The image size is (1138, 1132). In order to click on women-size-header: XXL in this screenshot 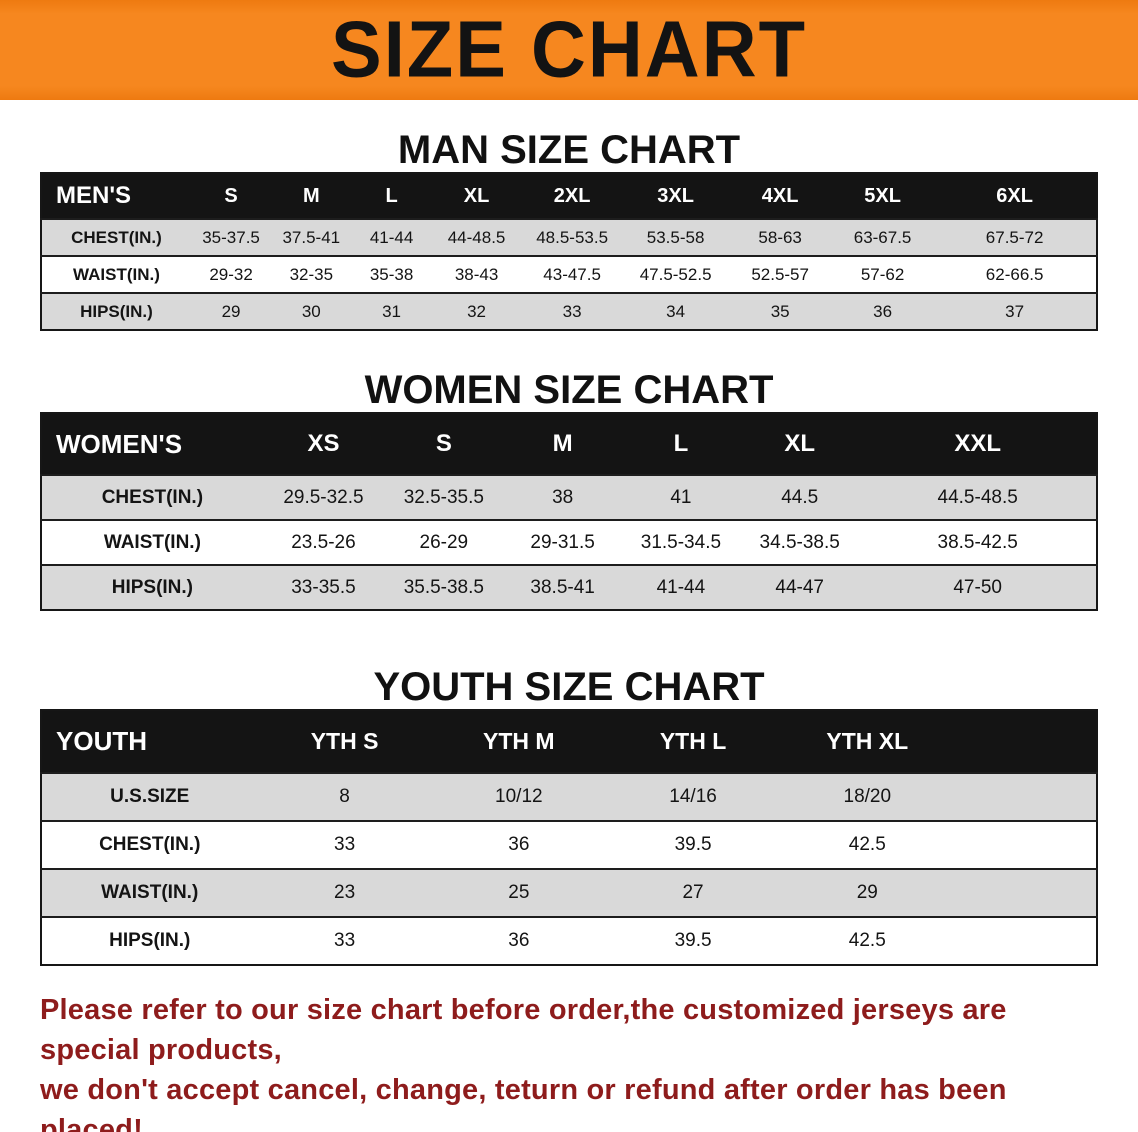, I will do `click(978, 444)`.